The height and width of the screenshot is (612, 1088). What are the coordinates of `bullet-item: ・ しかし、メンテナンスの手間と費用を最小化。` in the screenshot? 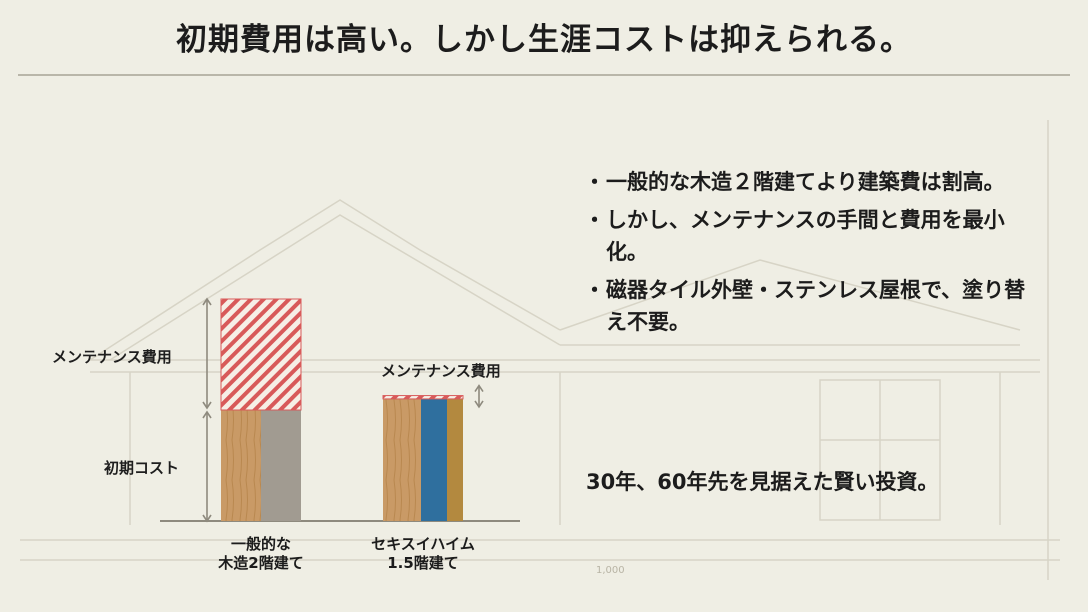 It's located at (814, 236).